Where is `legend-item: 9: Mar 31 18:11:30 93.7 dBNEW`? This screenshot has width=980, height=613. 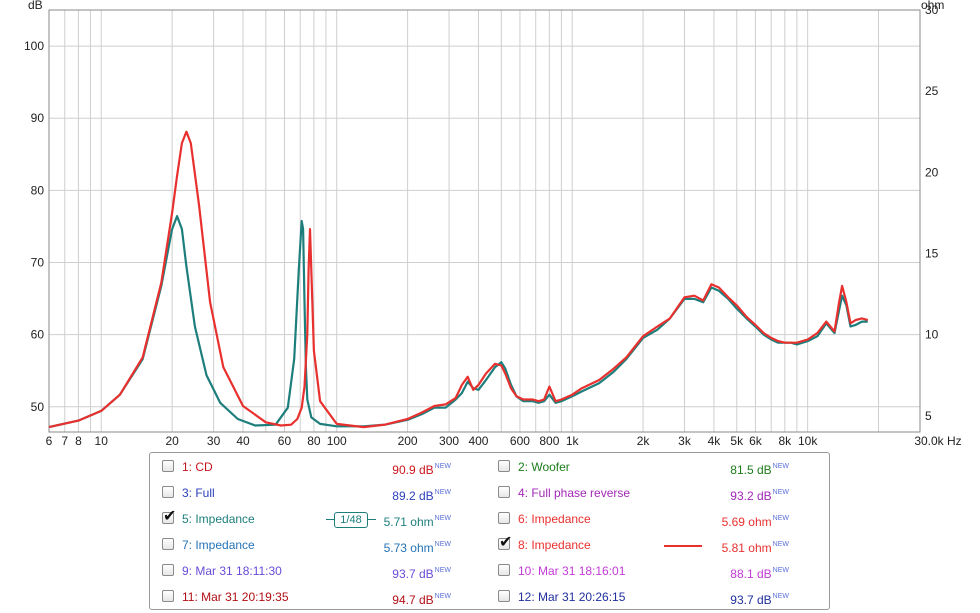
legend-item: 9: Mar 31 18:11:30 93.7 dBNEW is located at coordinates (322, 571).